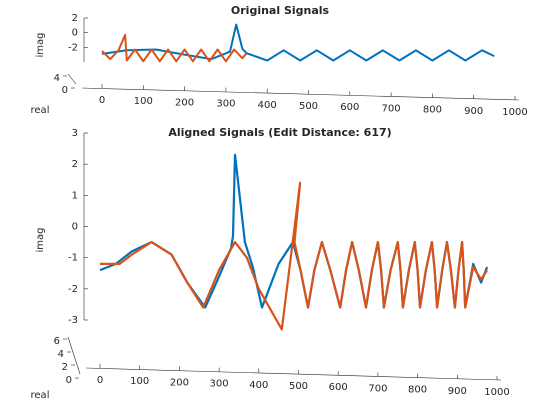 The height and width of the screenshot is (420, 560). Describe the element at coordinates (73, 320) in the screenshot. I see `y-tick-label: -3` at that location.